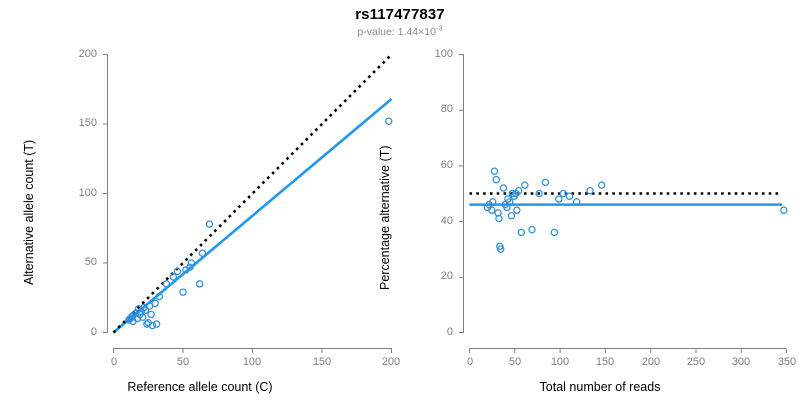 Image resolution: width=800 pixels, height=400 pixels. Describe the element at coordinates (446, 165) in the screenshot. I see `right-y-ticklabel-60: 60` at that location.